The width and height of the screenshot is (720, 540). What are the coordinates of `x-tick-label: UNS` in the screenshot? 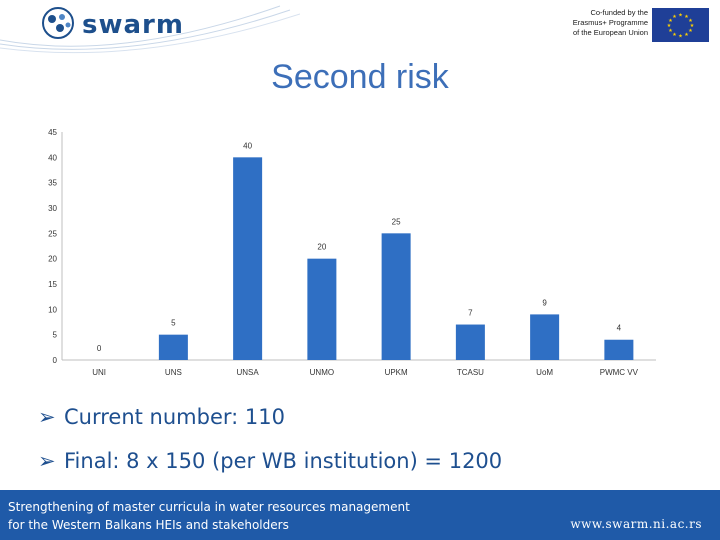 It's located at (173, 372).